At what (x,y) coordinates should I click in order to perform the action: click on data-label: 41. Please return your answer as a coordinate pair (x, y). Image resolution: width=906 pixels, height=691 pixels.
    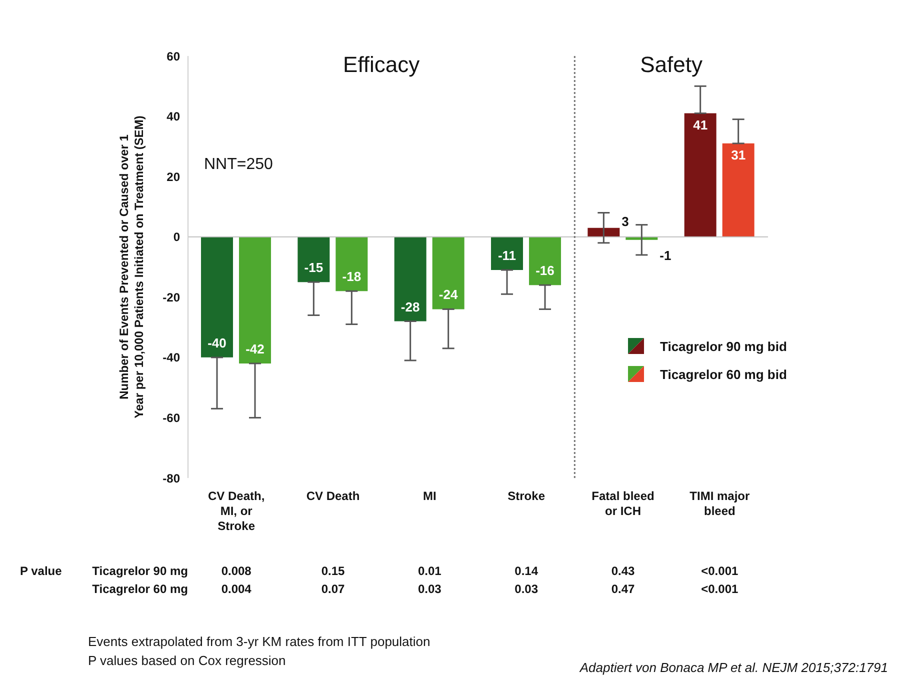
    Looking at the image, I should click on (700, 124).